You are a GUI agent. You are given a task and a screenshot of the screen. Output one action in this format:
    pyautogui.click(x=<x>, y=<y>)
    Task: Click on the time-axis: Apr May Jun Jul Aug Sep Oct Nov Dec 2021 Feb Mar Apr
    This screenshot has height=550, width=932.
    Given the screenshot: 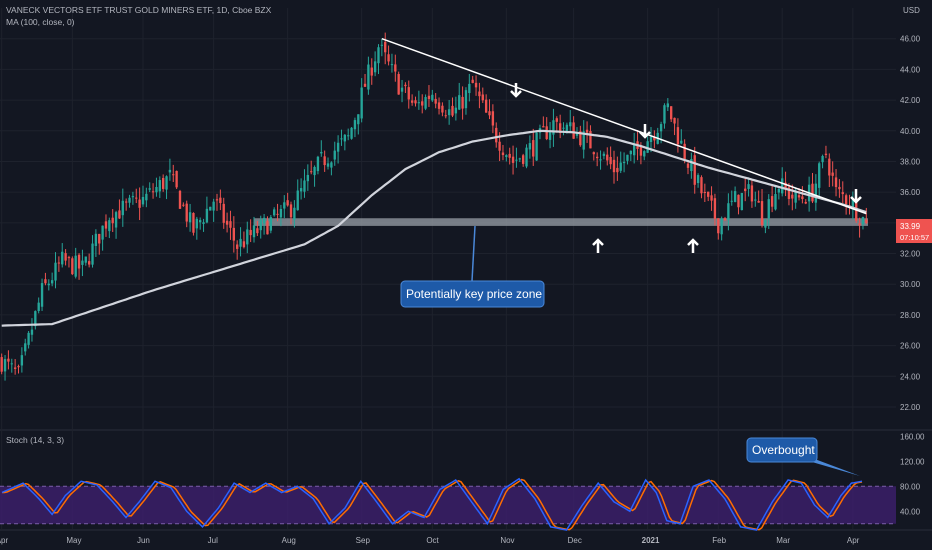 What is the action you would take?
    pyautogui.click(x=430, y=540)
    